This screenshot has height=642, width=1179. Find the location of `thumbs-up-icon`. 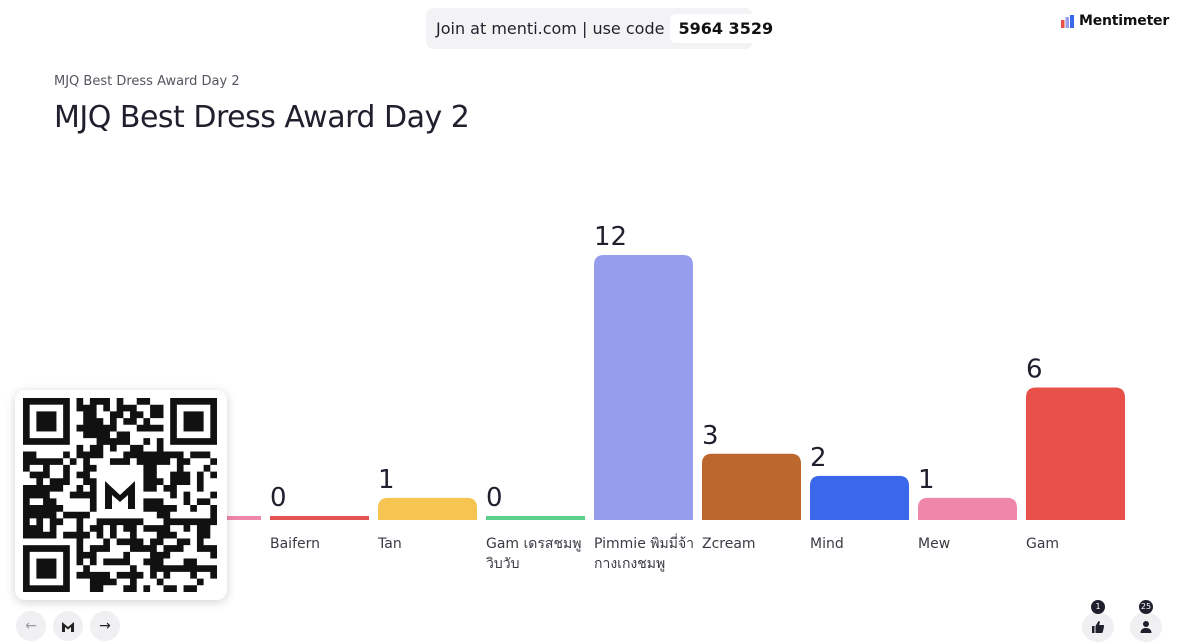

thumbs-up-icon is located at coordinates (1098, 627).